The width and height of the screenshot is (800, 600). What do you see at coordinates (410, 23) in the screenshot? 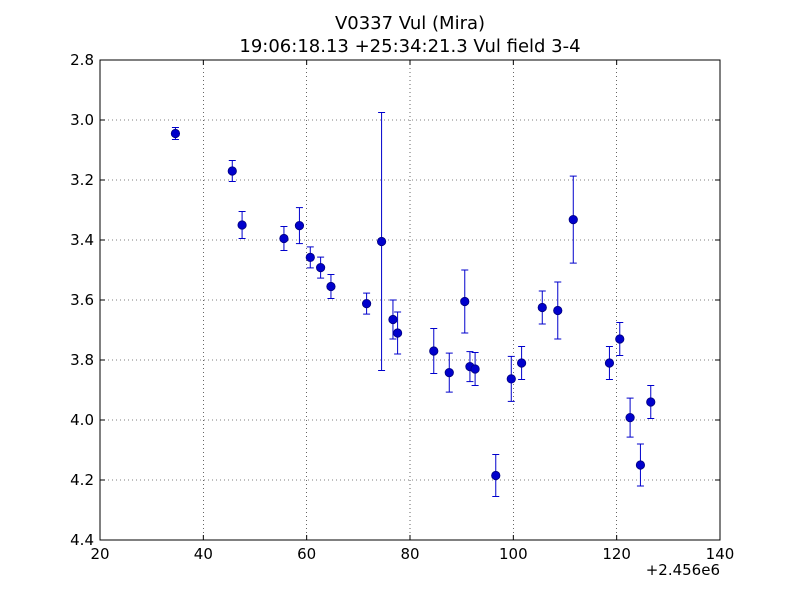
I see `chart-title: V0337 Vul (Mira)` at bounding box center [410, 23].